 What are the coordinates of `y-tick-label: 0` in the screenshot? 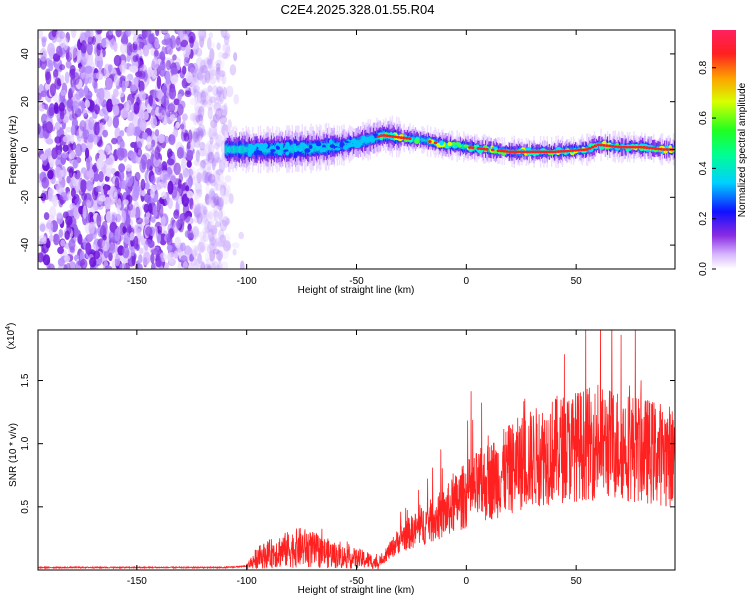 It's located at (25, 149).